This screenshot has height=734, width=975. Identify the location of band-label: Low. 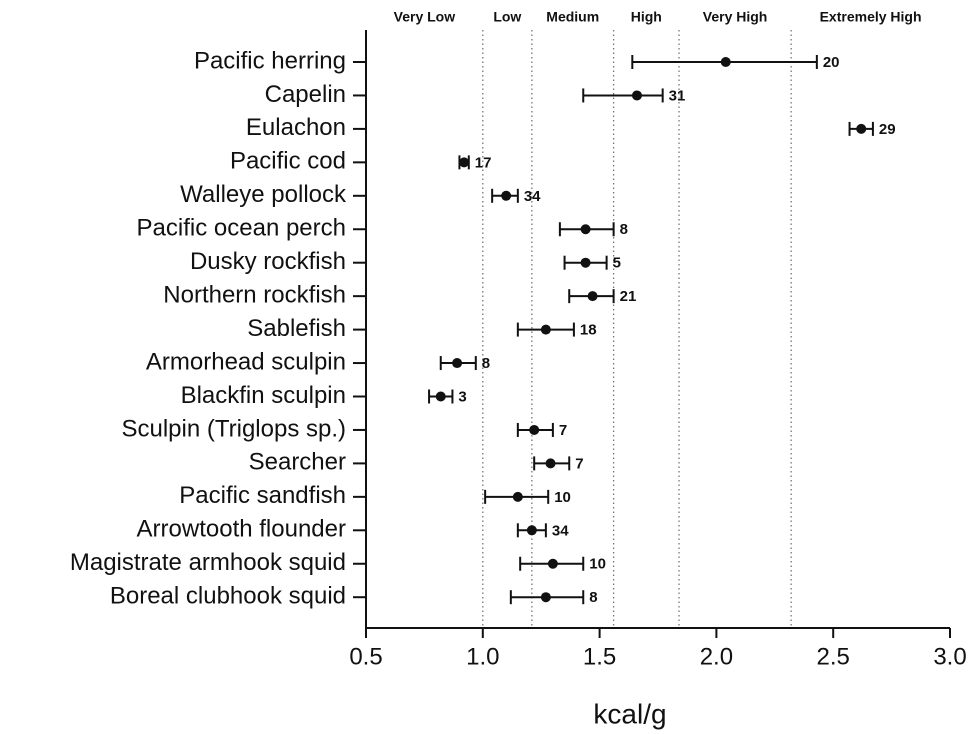
(507, 17).